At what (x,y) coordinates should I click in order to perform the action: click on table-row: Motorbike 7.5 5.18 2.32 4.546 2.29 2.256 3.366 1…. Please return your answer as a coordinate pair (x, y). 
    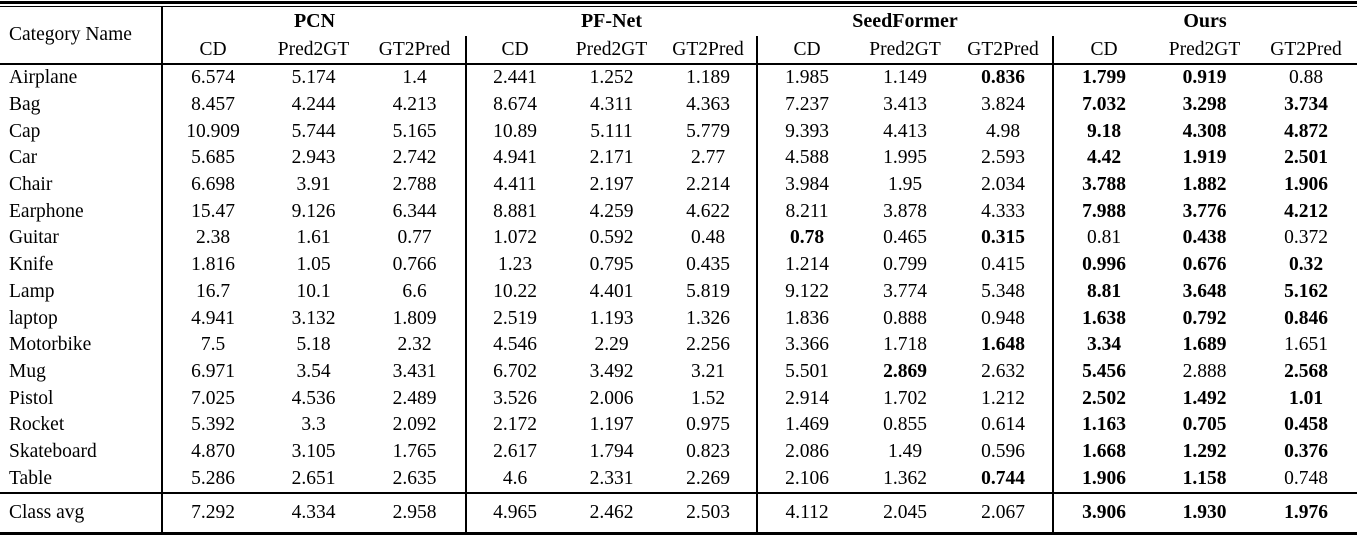
    Looking at the image, I should click on (678, 345).